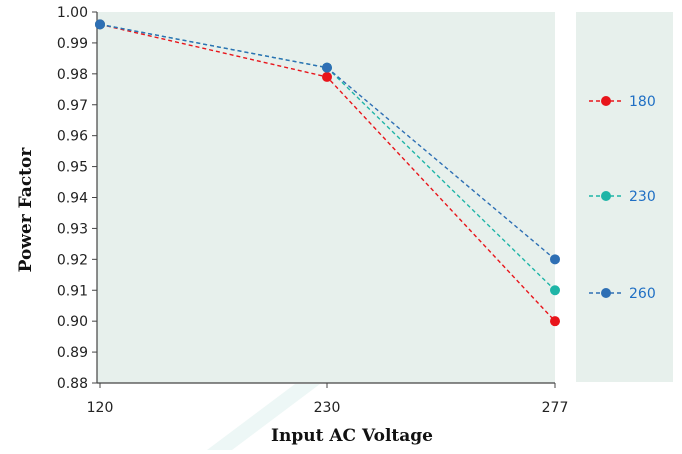  I want to click on legend: 180 230 260, so click(622, 198).